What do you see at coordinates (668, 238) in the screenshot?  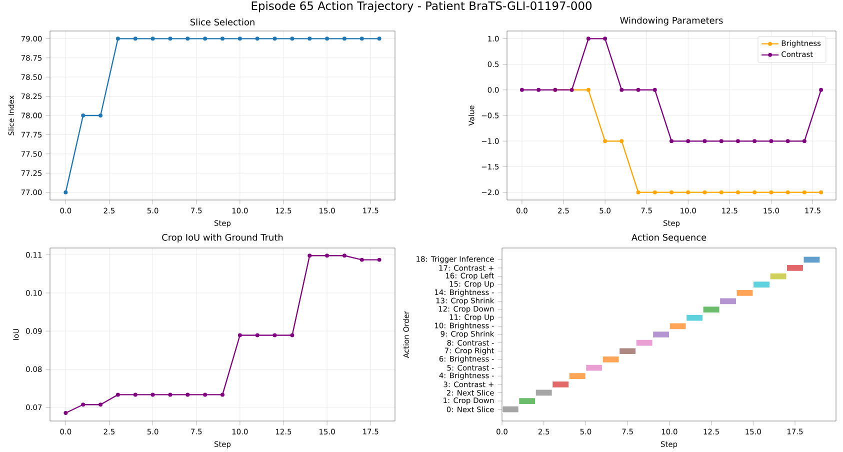 I see `chart-title: Action Sequence` at bounding box center [668, 238].